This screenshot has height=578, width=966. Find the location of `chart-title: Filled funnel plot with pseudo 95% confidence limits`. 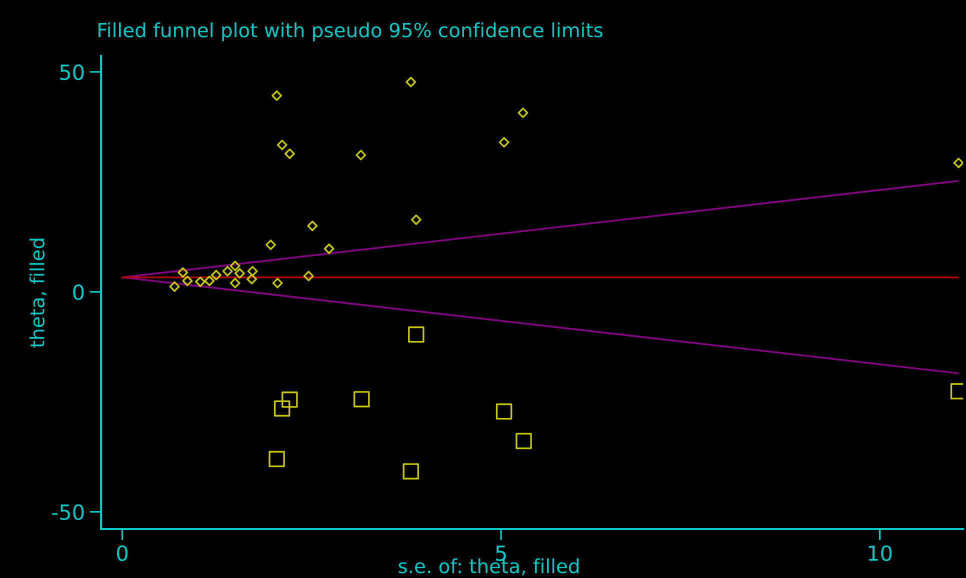

chart-title: Filled funnel plot with pseudo 95% confidence limits is located at coordinates (350, 32).